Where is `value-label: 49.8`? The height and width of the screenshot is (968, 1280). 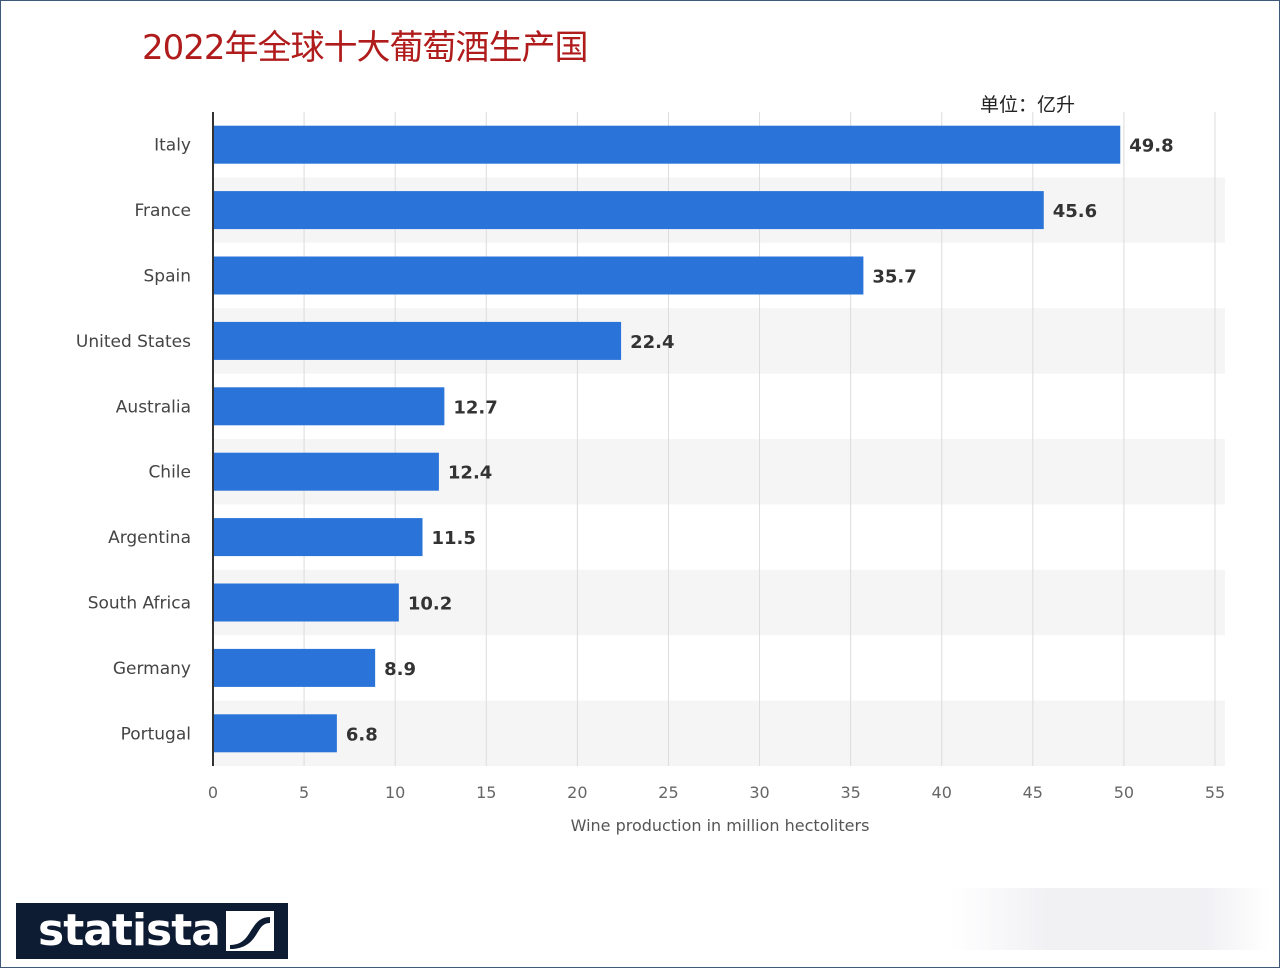 value-label: 49.8 is located at coordinates (1151, 146).